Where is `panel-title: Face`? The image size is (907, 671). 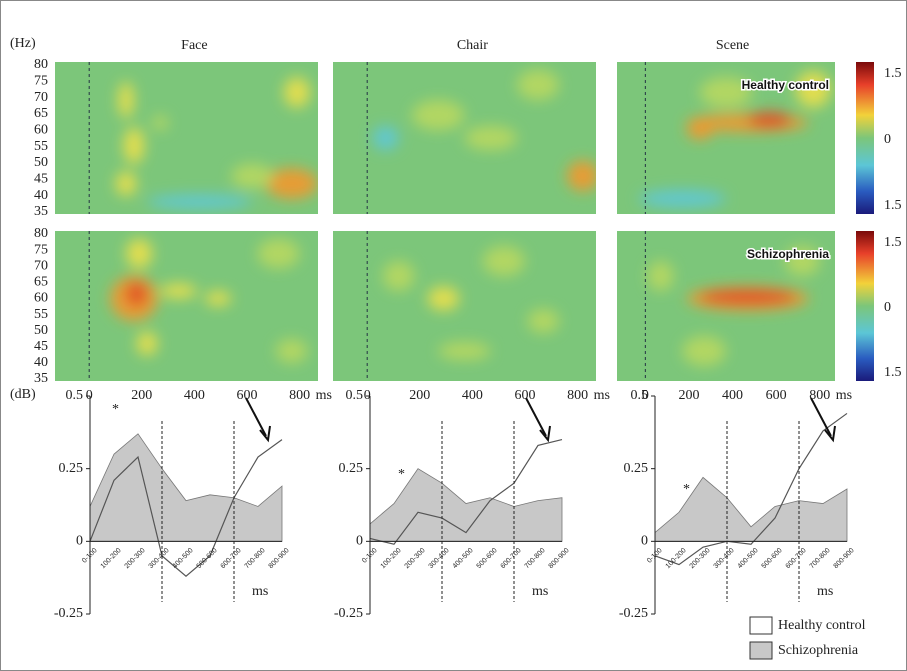
panel-title: Face is located at coordinates (194, 45).